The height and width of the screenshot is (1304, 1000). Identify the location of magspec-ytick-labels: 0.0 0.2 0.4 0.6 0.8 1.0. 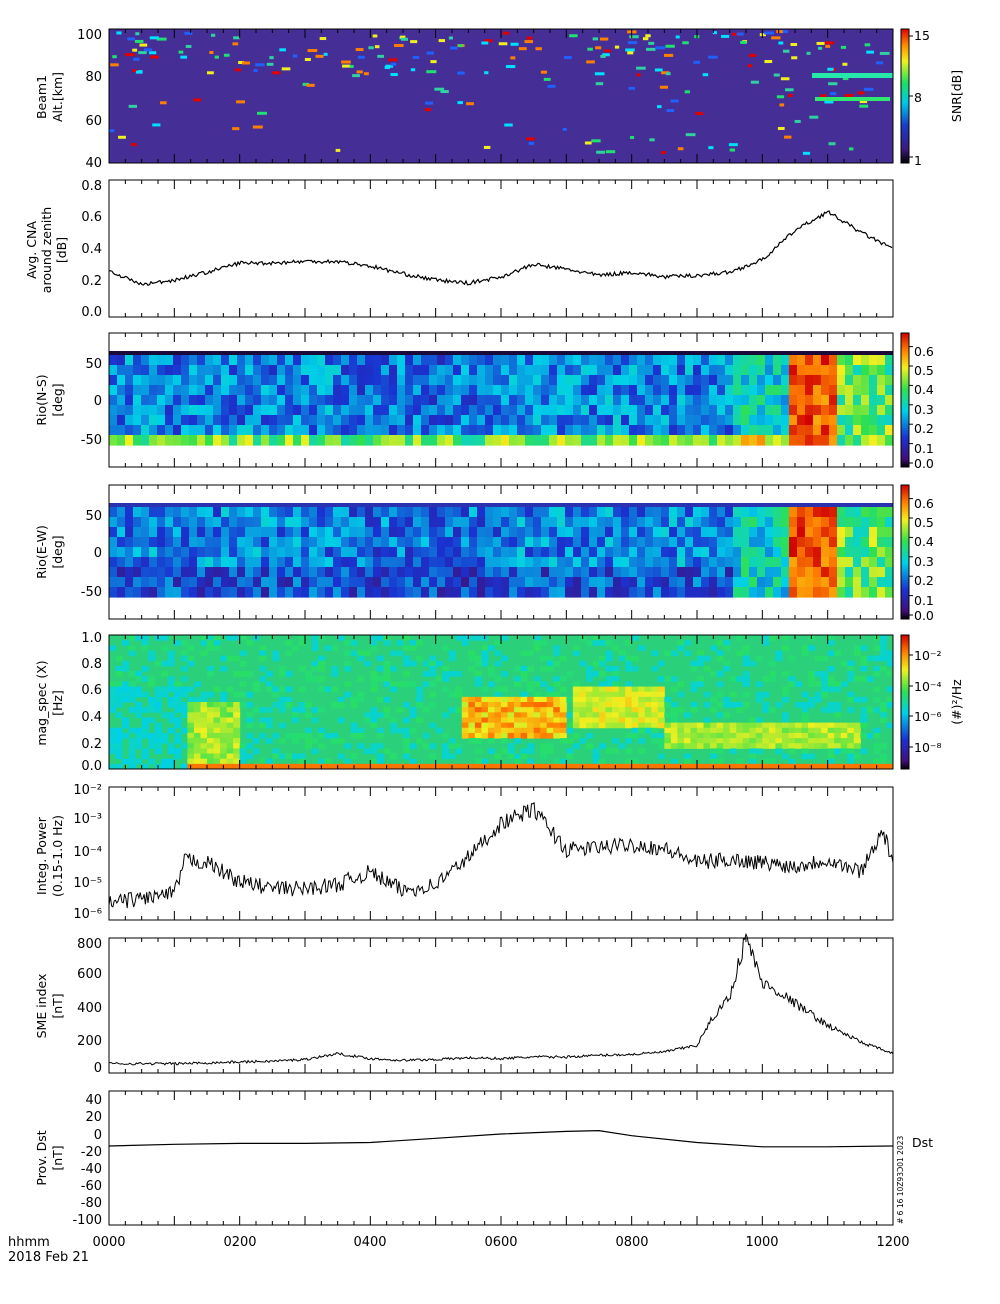
(91, 702).